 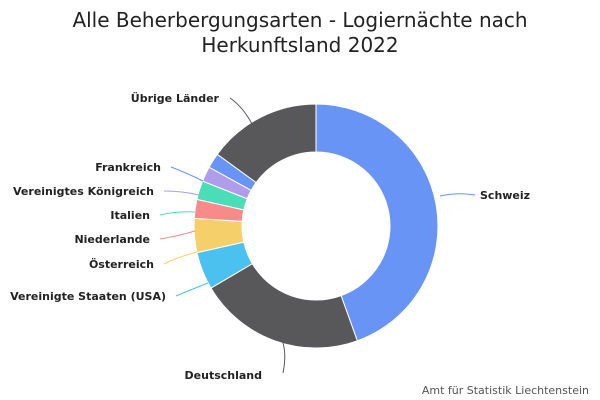 What do you see at coordinates (88, 296) in the screenshot?
I see `slice-label-2: Vereinigte Staaten (USA)` at bounding box center [88, 296].